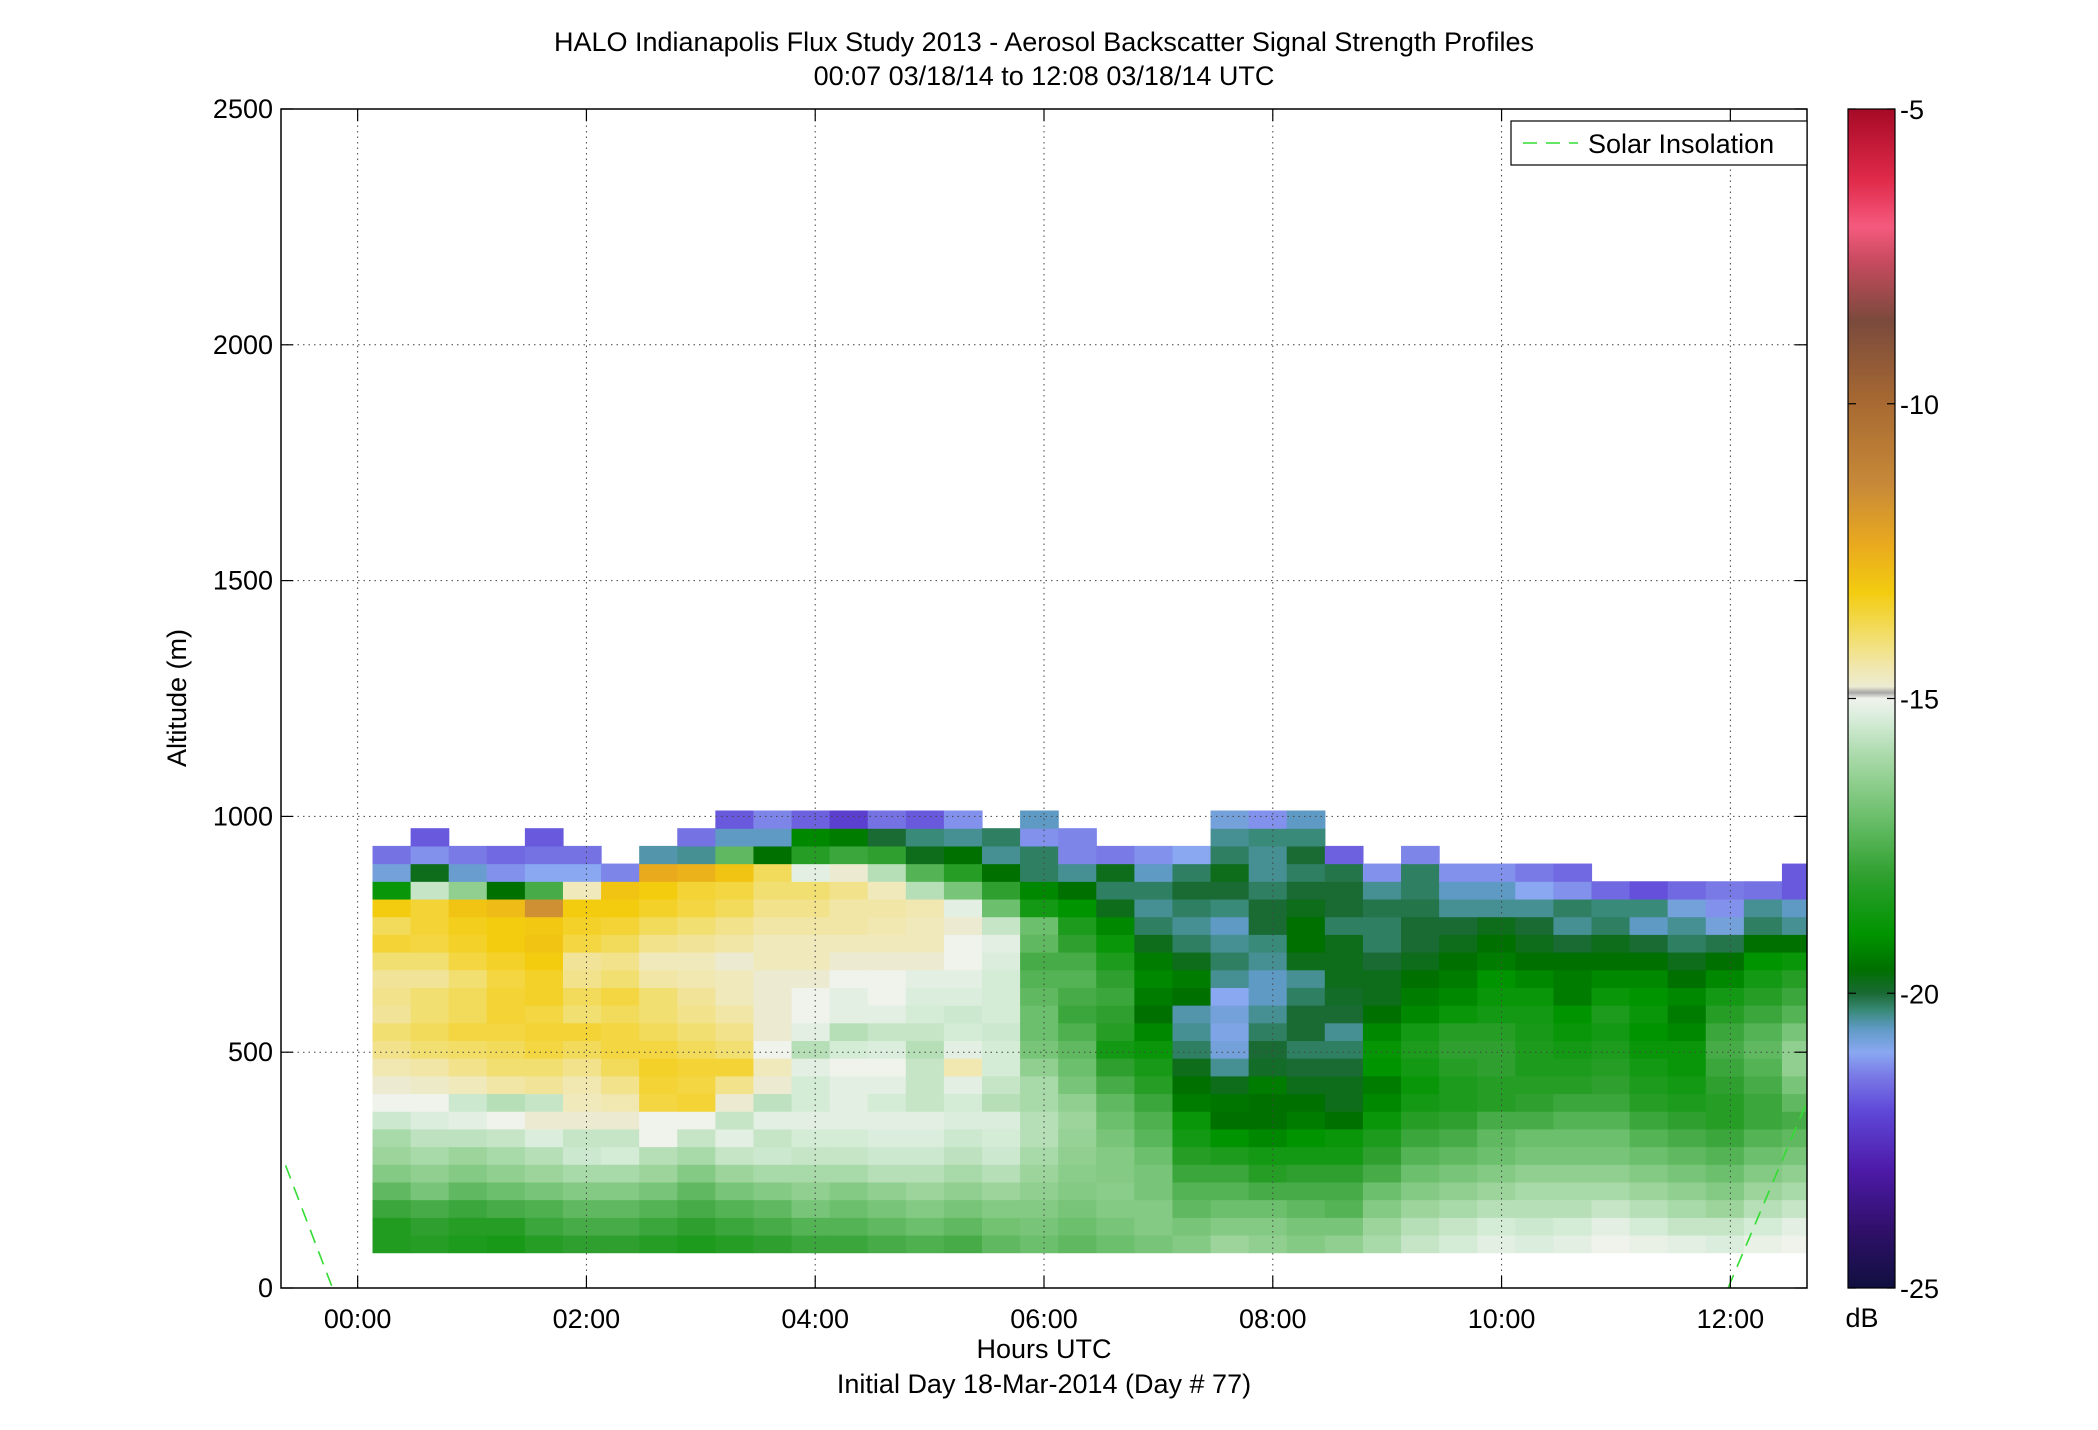 Image resolution: width=2098 pixels, height=1430 pixels. What do you see at coordinates (1893, 699) in the screenshot?
I see `colorbar-ticks: -25 -20 -15 -10 -5` at bounding box center [1893, 699].